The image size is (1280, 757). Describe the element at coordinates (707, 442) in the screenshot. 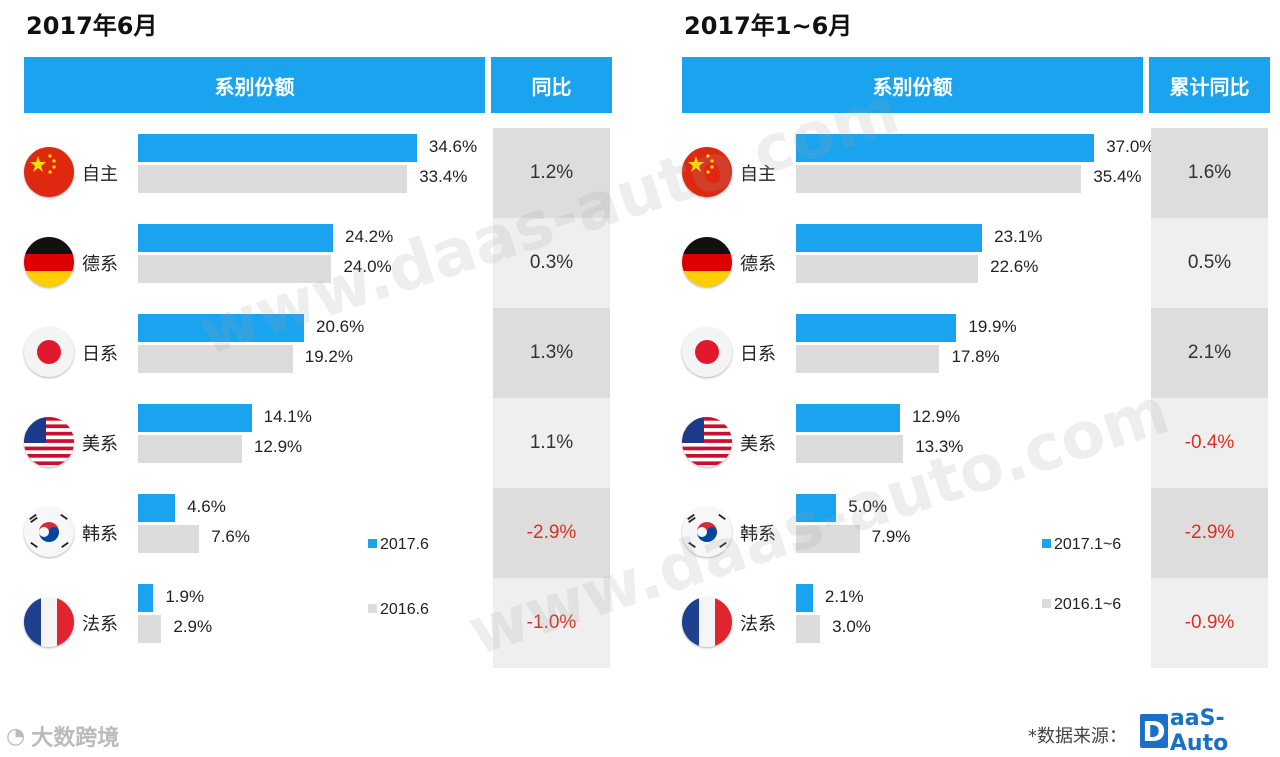

I see `usa-flag-icon` at that location.